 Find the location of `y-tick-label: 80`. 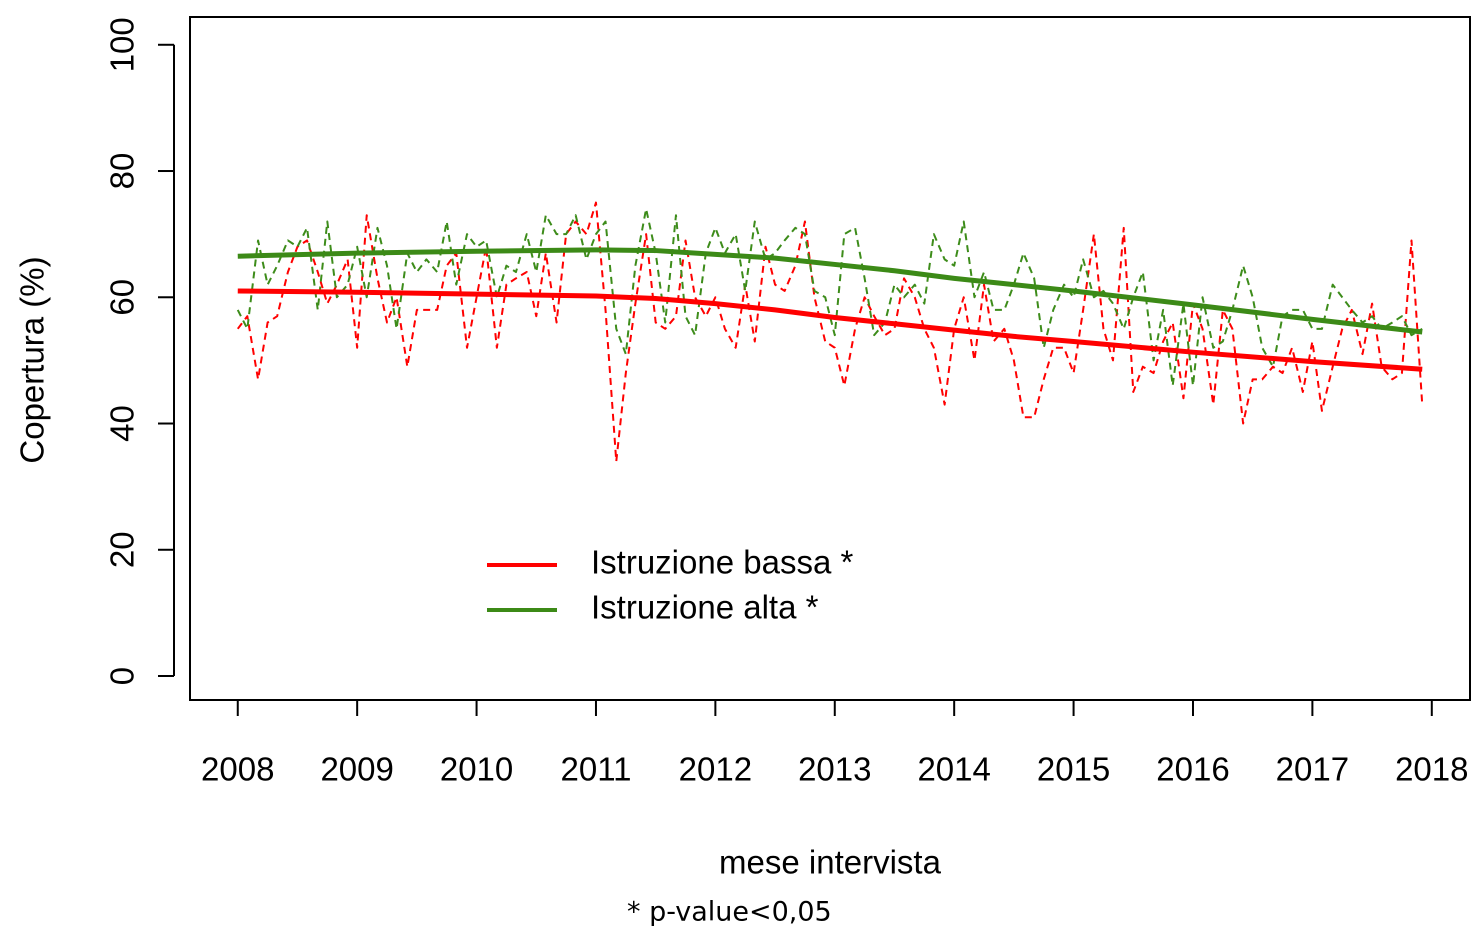

y-tick-label: 80 is located at coordinates (122, 171).